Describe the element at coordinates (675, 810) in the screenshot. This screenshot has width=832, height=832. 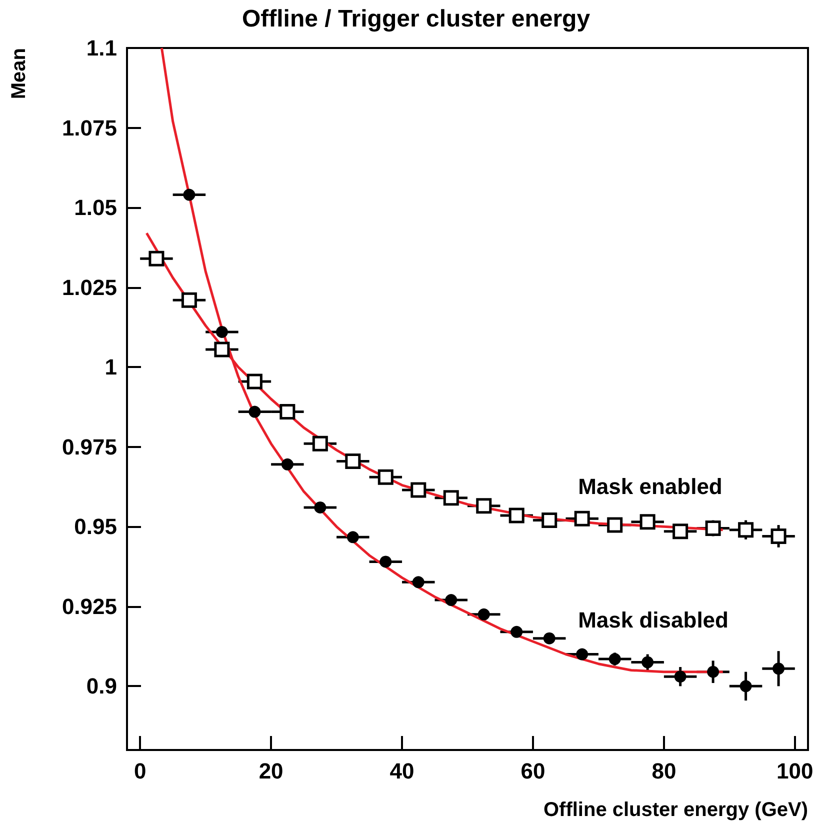
I see `x-axis-title: Offline cluster energy (GeV)` at that location.